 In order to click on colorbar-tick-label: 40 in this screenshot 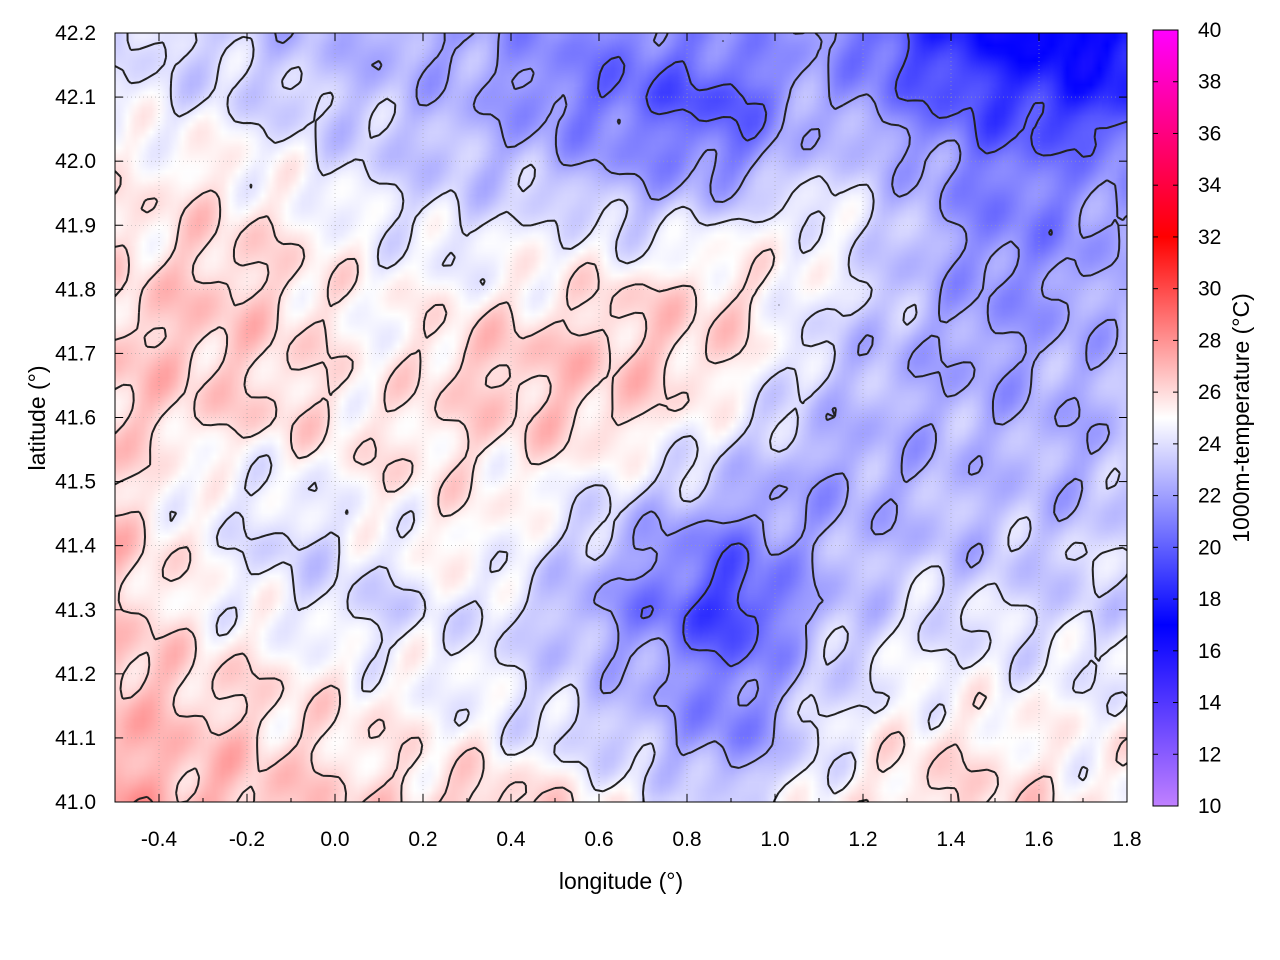, I will do `click(1209, 30)`.